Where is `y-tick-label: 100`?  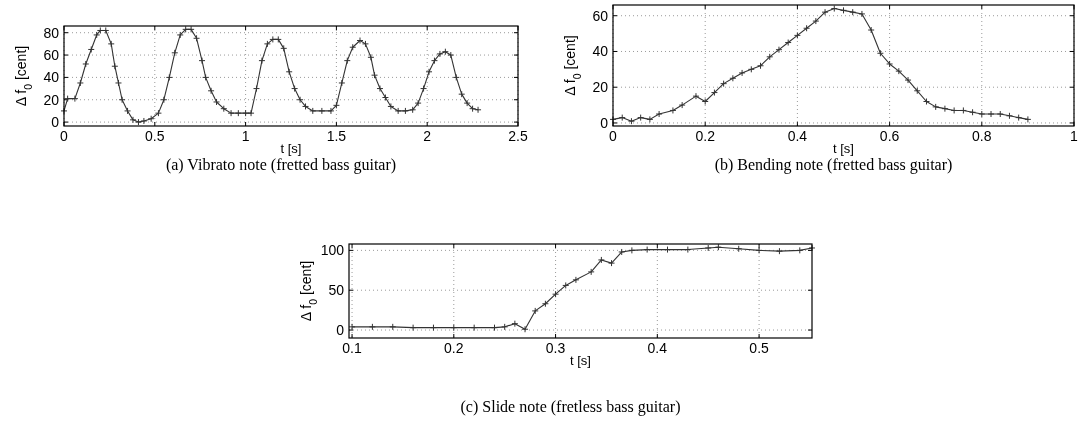 y-tick-label: 100 is located at coordinates (332, 250).